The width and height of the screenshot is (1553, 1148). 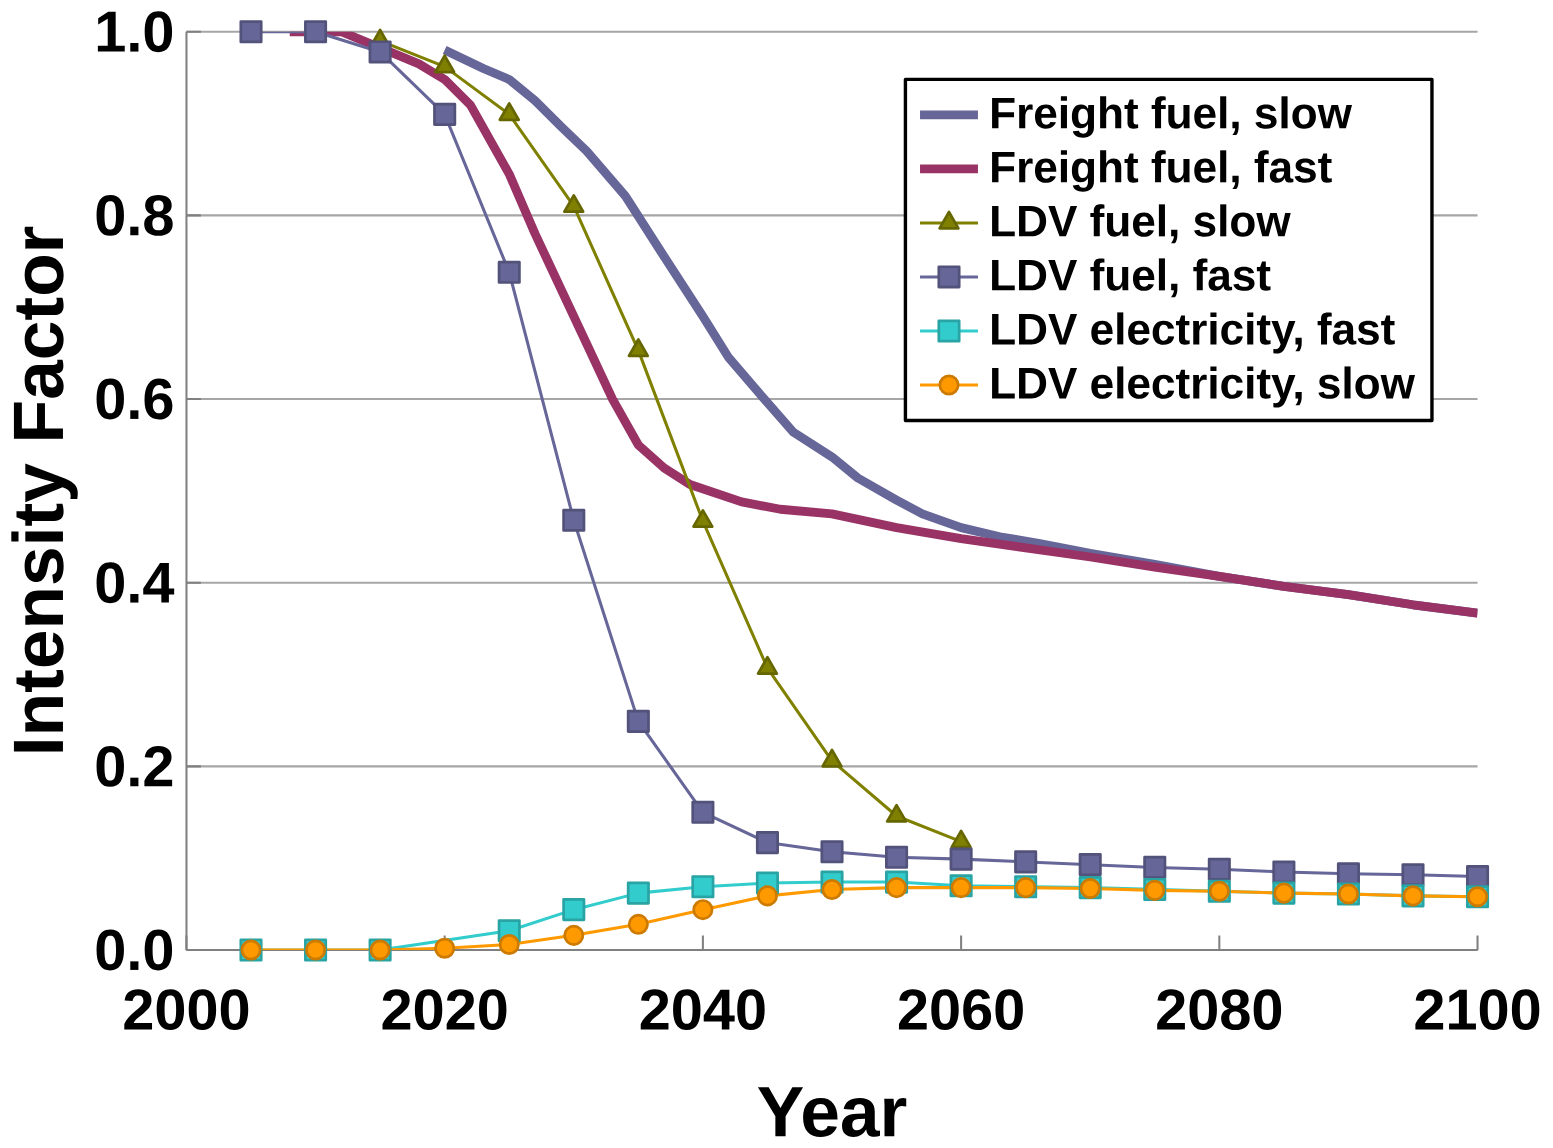 I want to click on x-axis-title: Year, so click(x=832, y=1112).